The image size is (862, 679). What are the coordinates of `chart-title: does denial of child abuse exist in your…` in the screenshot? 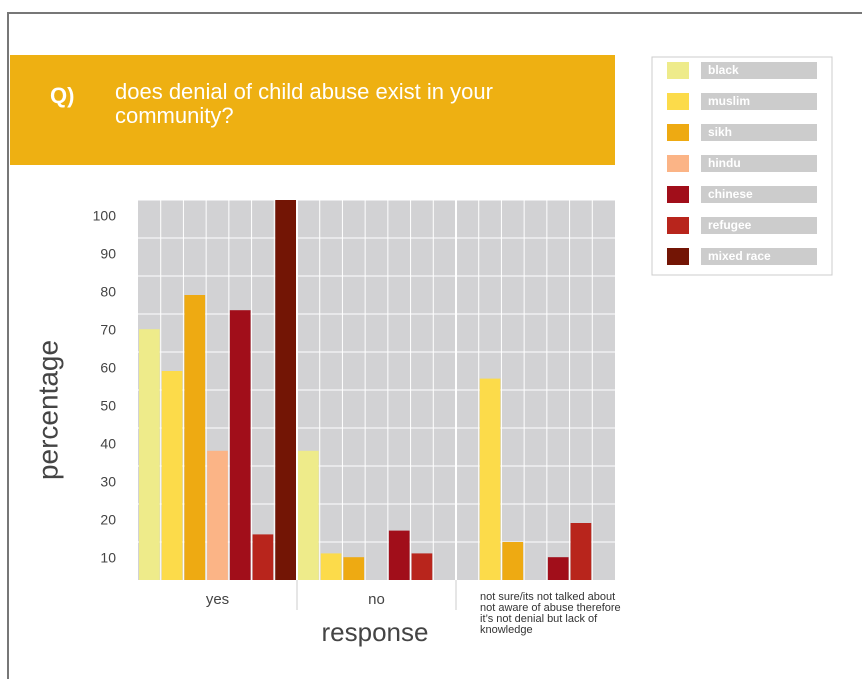 It's located at (304, 103).